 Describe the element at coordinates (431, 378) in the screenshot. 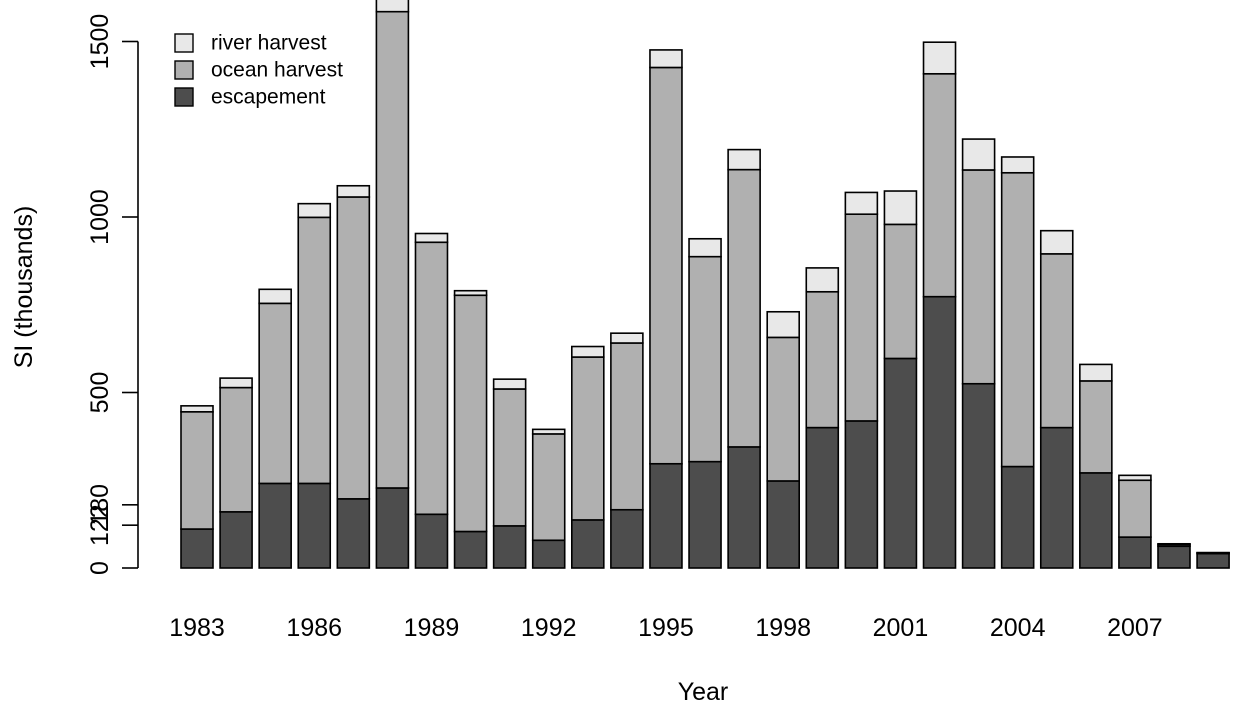

I see `bar-ocean-harvest-1989` at that location.